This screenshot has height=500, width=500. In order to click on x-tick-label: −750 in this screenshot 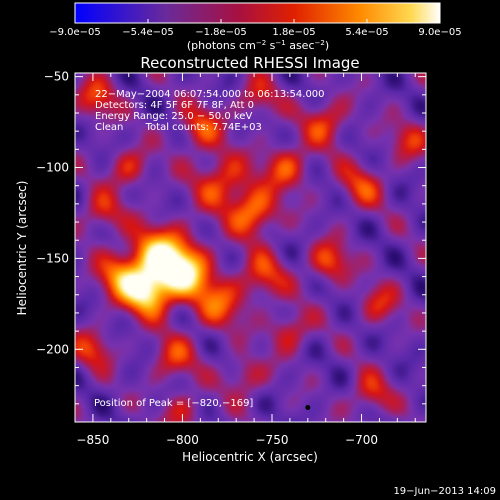, I will do `click(272, 440)`.